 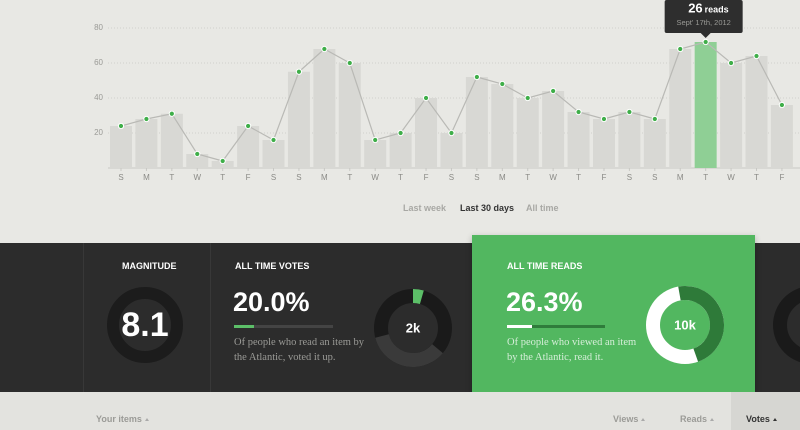 I want to click on tab: Last 30 days, so click(x=487, y=208).